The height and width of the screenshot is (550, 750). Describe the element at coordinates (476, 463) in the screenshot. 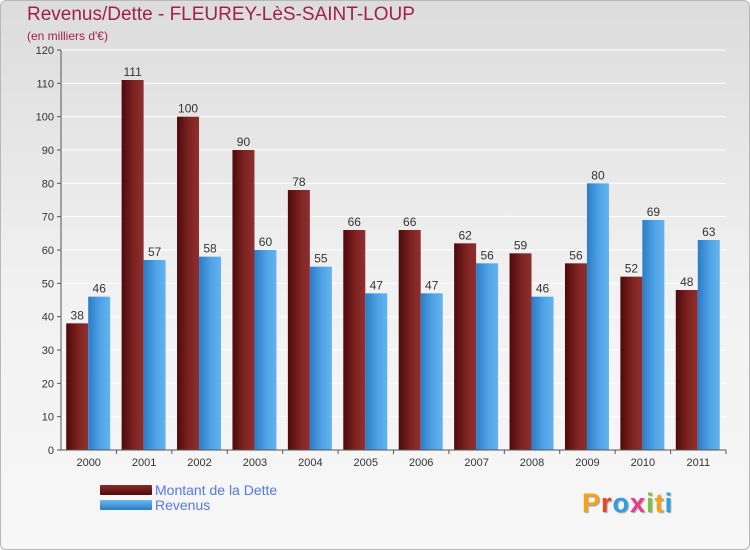

I see `x-tick-label: 2007` at that location.